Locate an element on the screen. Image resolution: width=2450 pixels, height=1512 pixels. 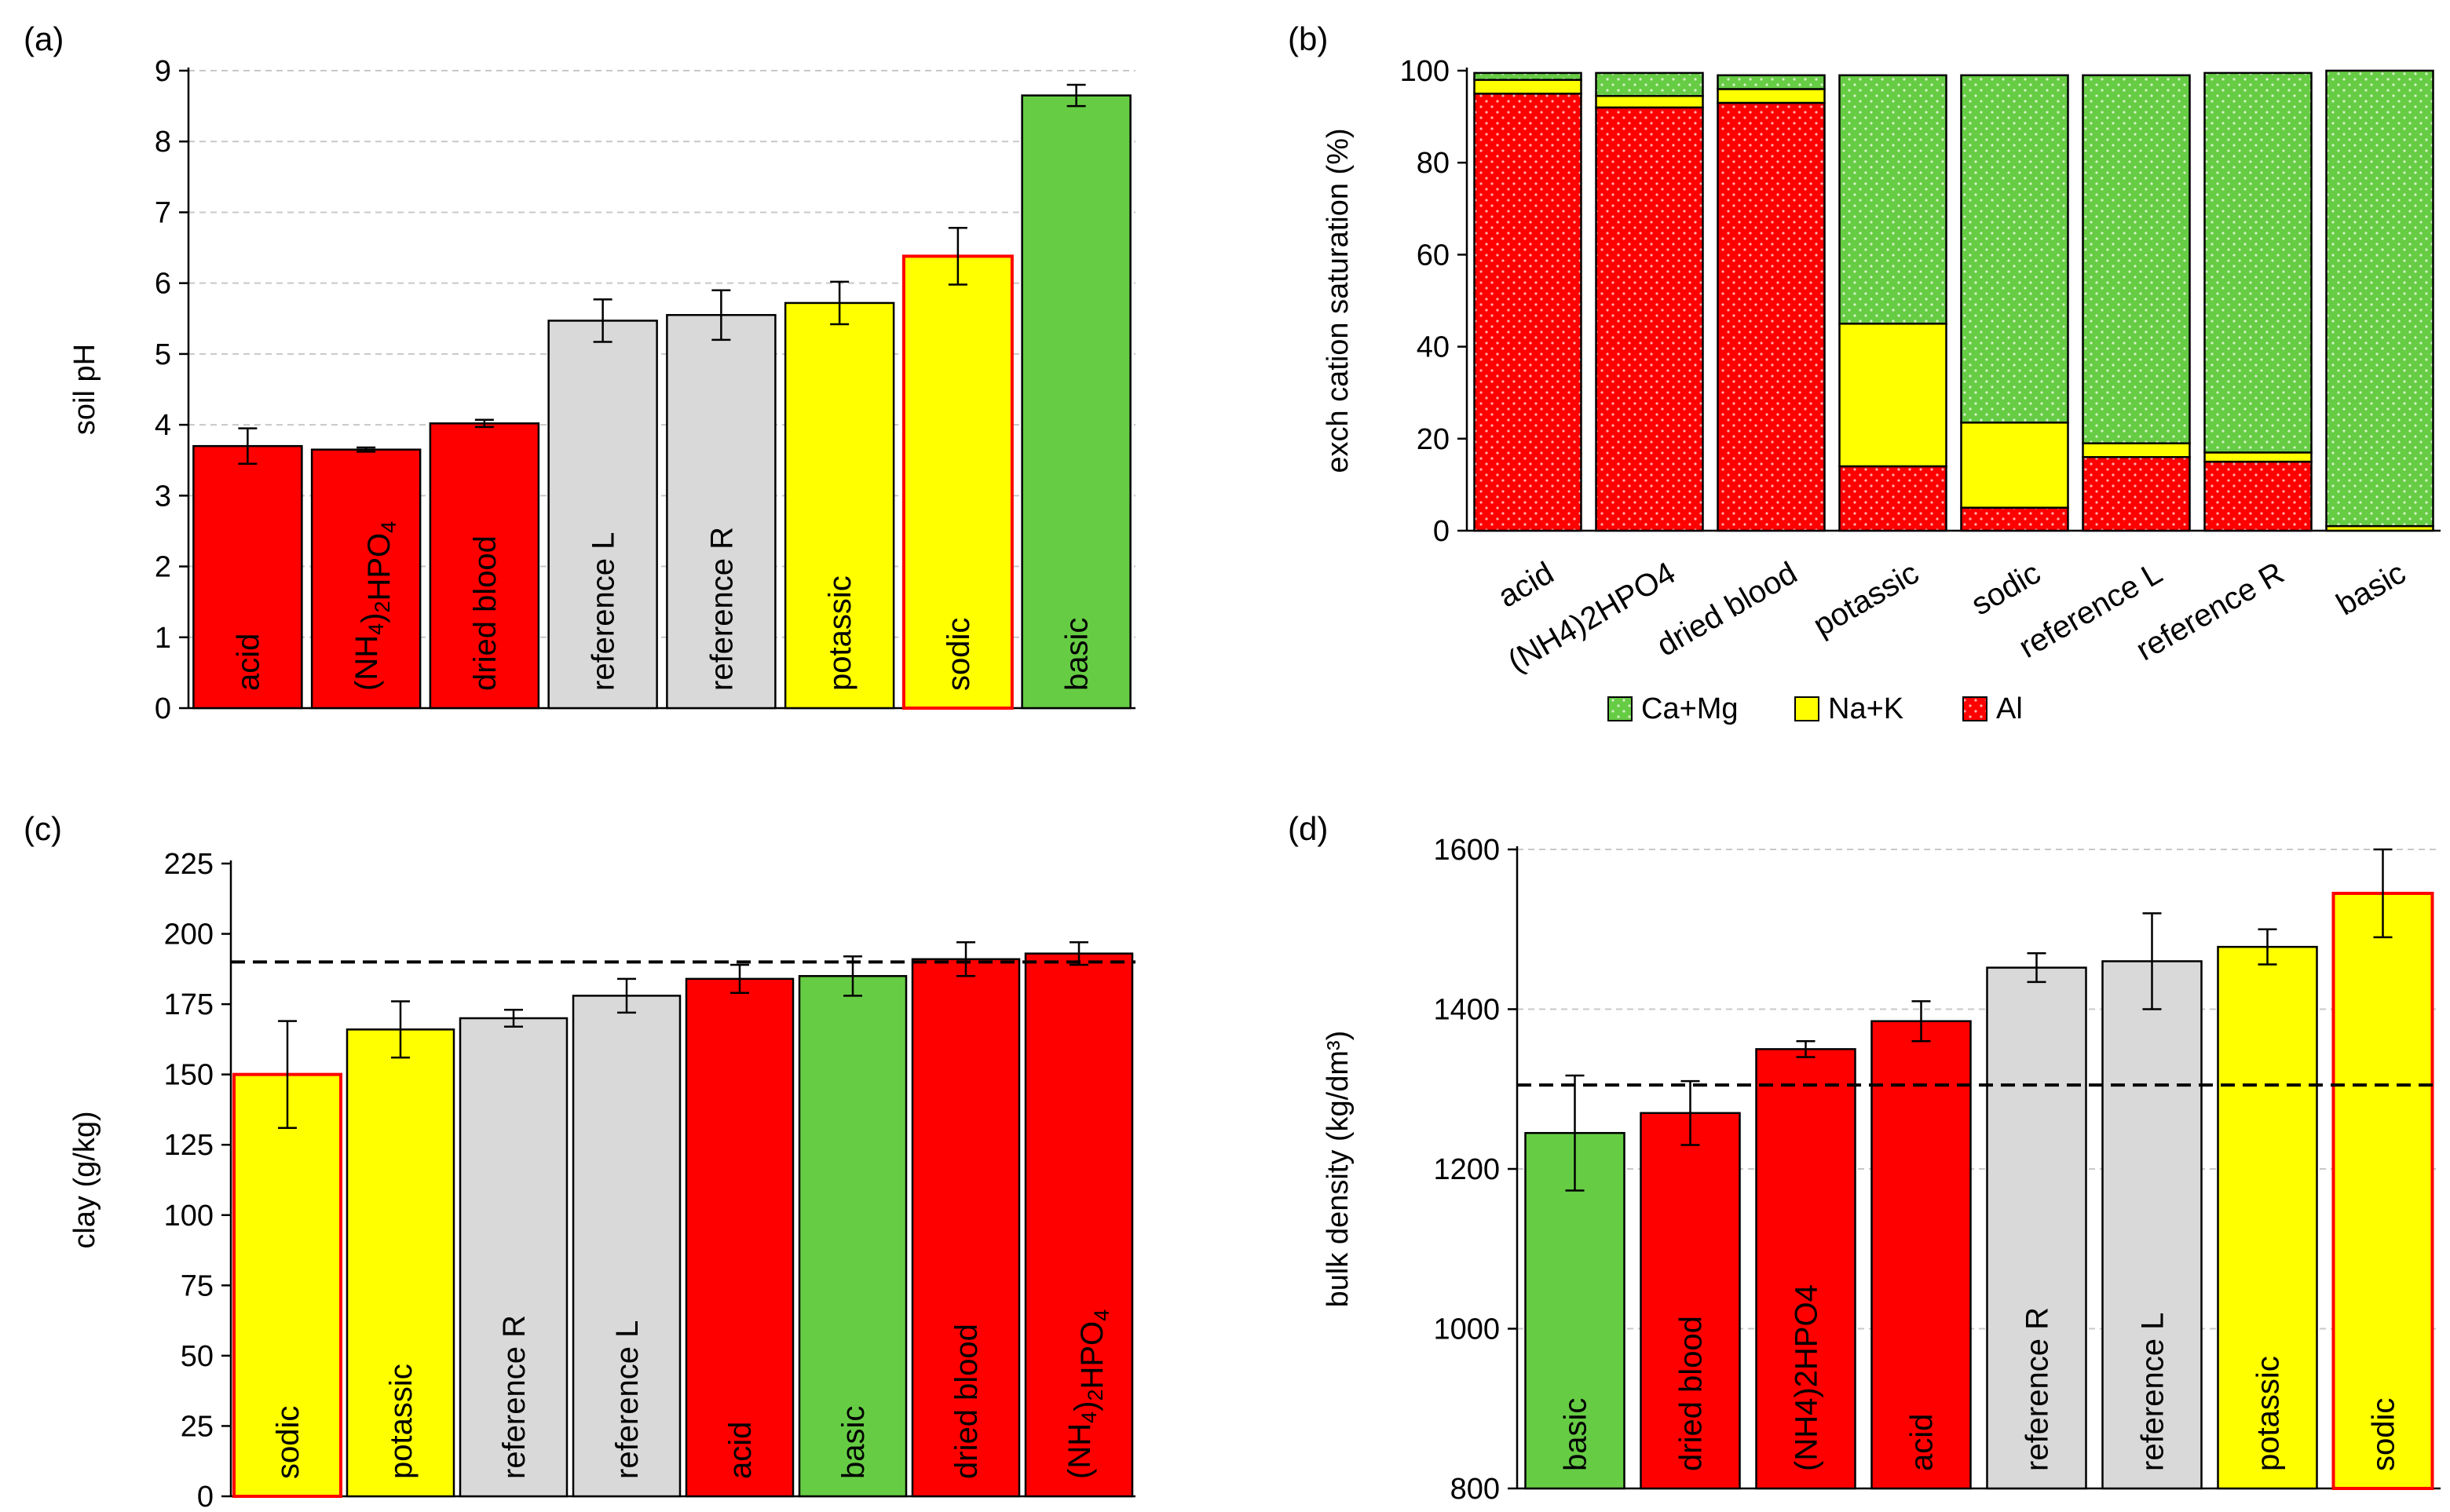
y-tick-label: 50 is located at coordinates (197, 1356).